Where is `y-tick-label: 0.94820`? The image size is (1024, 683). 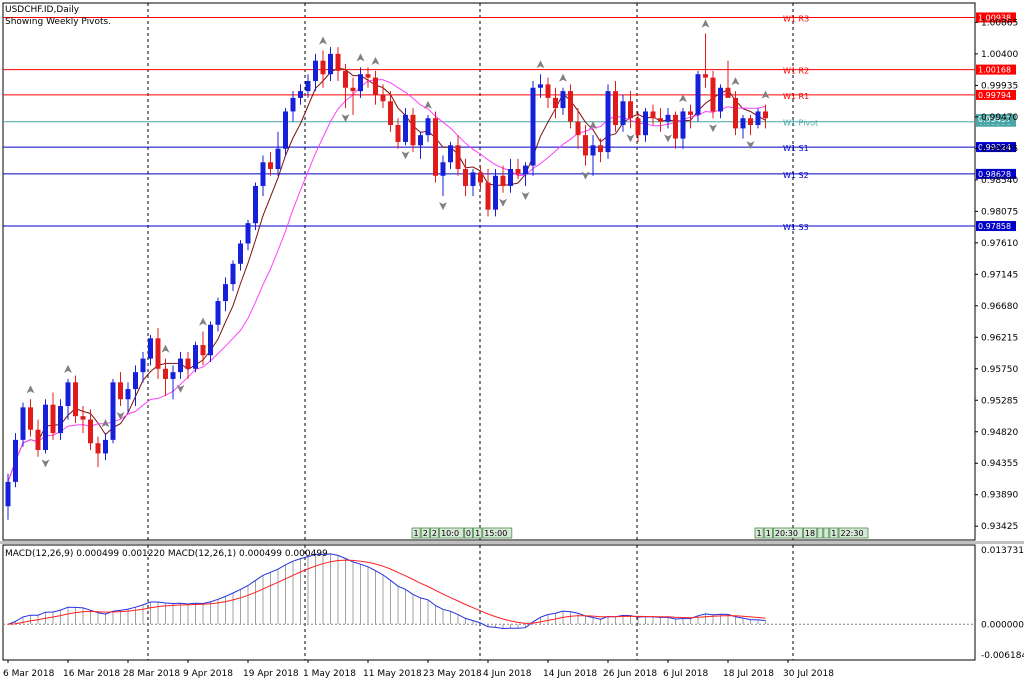
y-tick-label: 0.94820 is located at coordinates (999, 433).